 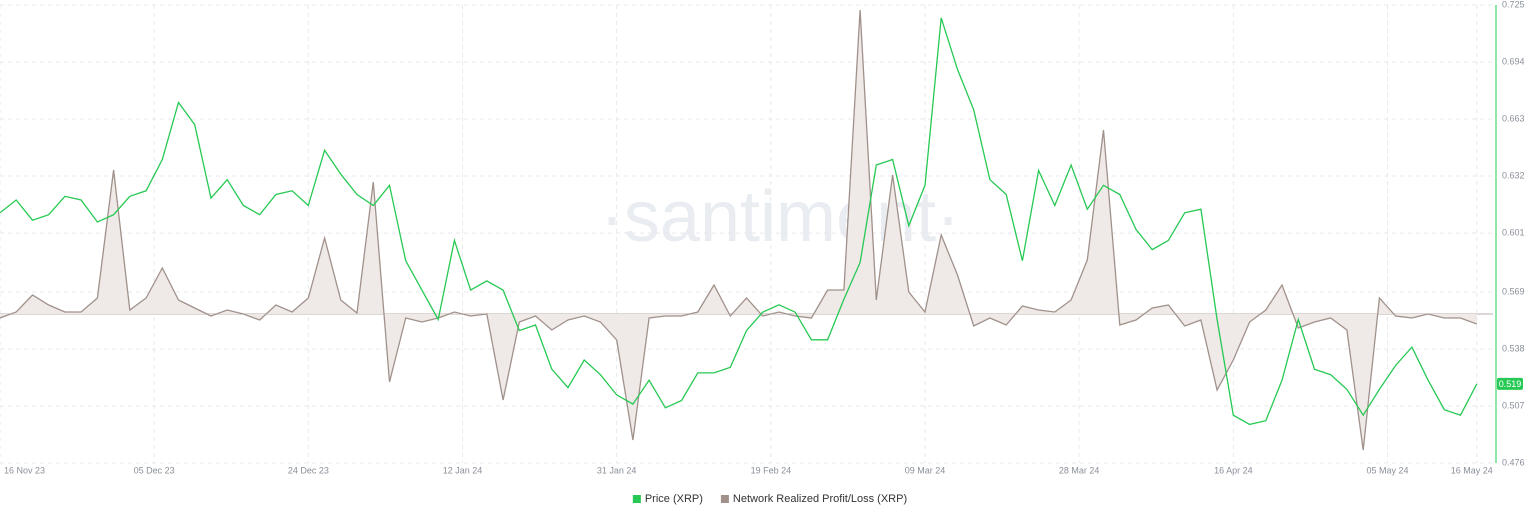 What do you see at coordinates (771, 470) in the screenshot?
I see `x-tick-label: 19 Feb 24` at bounding box center [771, 470].